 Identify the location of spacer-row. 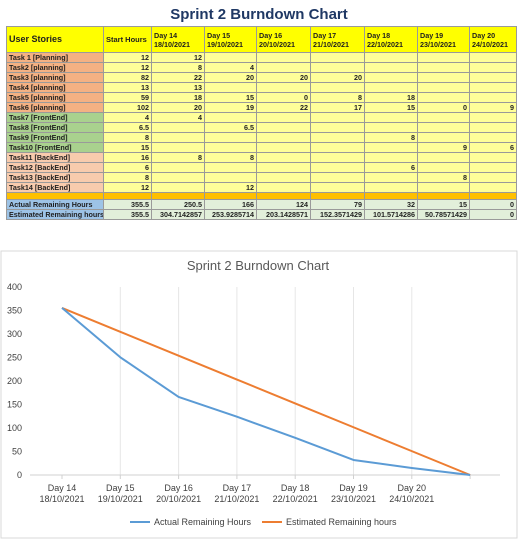
(261, 196).